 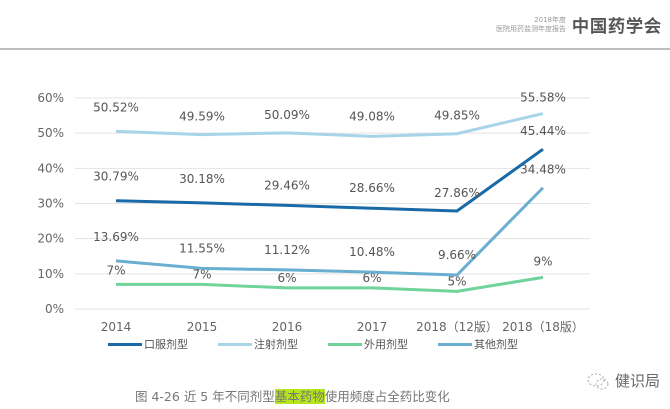 I want to click on legend-item: 外用剂型, so click(x=383, y=344).